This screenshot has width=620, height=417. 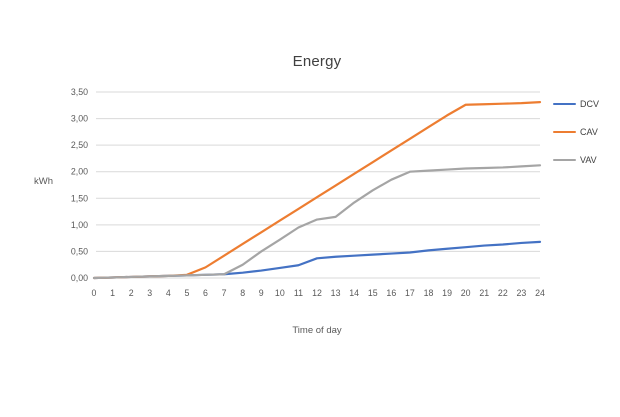 I want to click on legend-label: VAV, so click(x=588, y=160).